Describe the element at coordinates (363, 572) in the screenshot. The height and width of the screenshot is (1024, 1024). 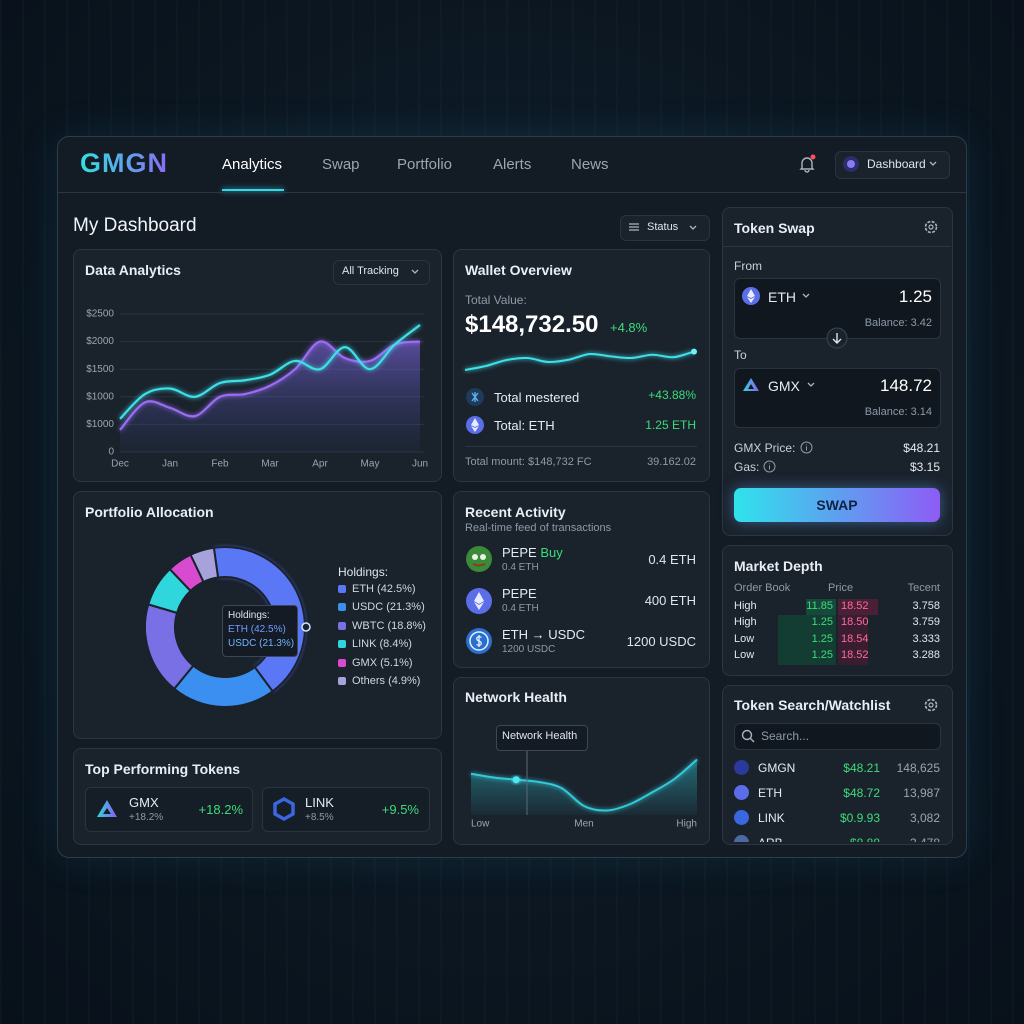
I see `legend-title: Holdings:` at that location.